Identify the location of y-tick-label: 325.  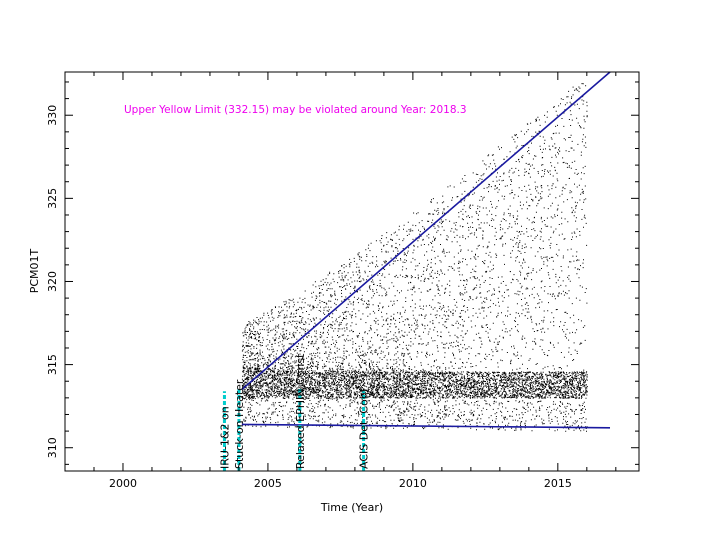
(52, 198).